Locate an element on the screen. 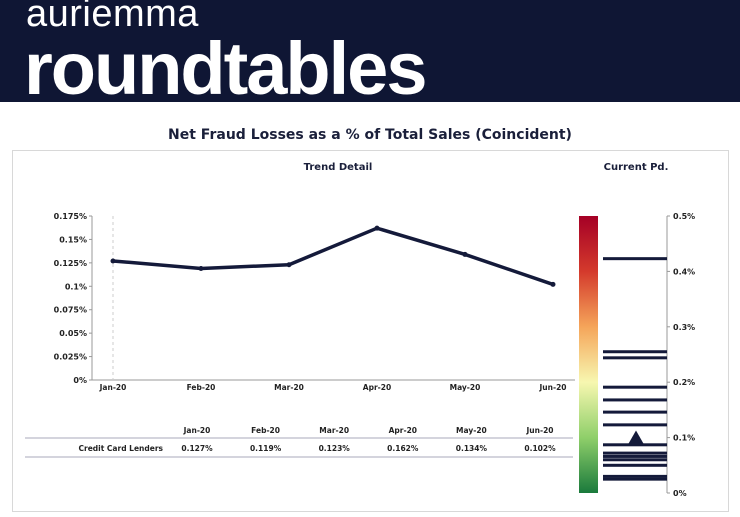 The height and width of the screenshot is (517, 740). trend-subtitle: Trend Detail is located at coordinates (338, 167).